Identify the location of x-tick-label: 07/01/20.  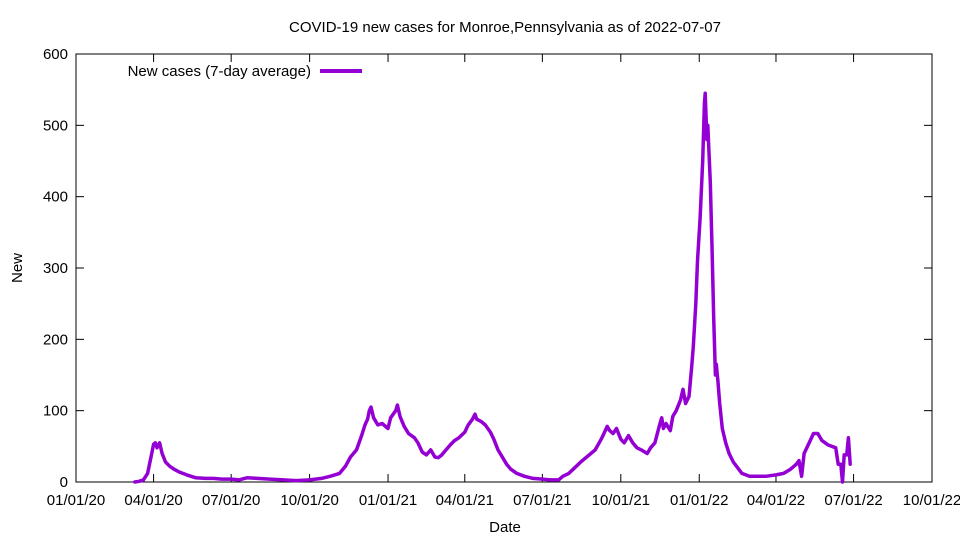
(231, 500).